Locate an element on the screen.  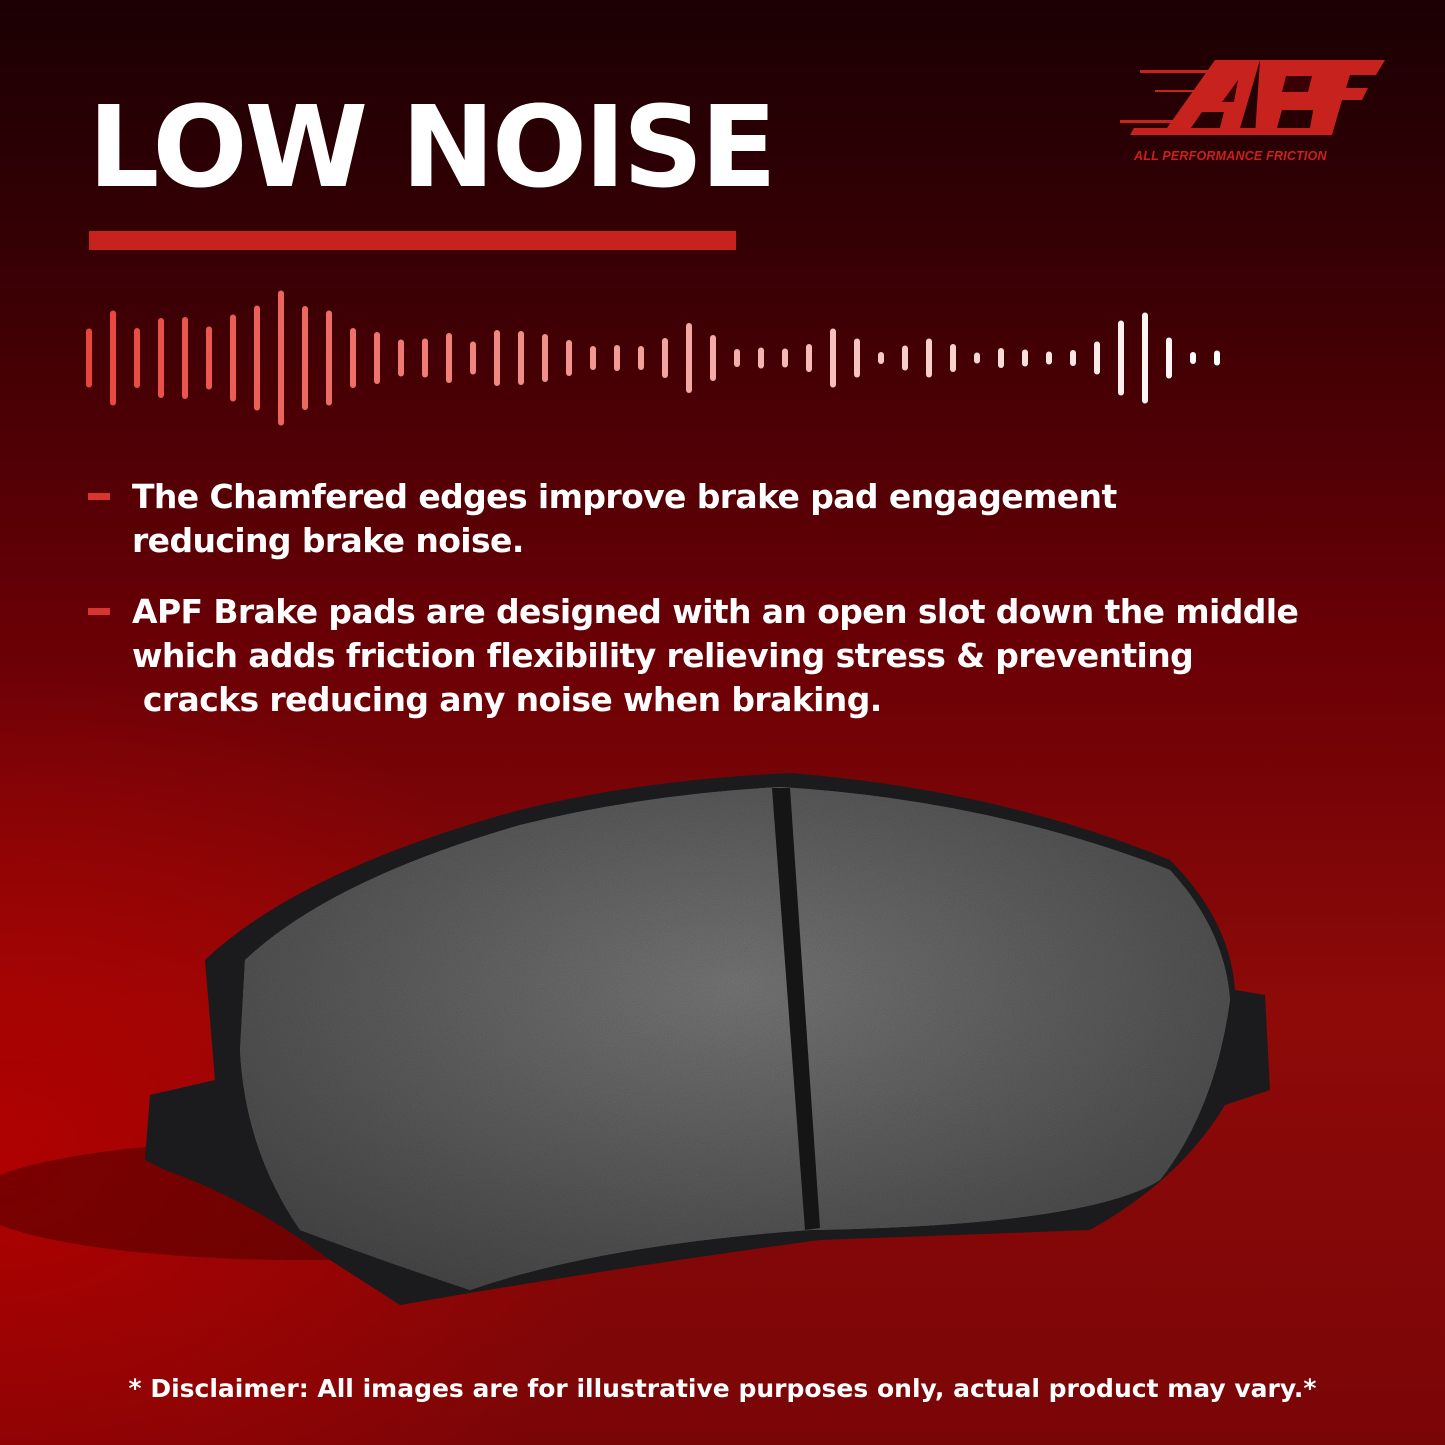
apf-logo is located at coordinates (1252, 97).